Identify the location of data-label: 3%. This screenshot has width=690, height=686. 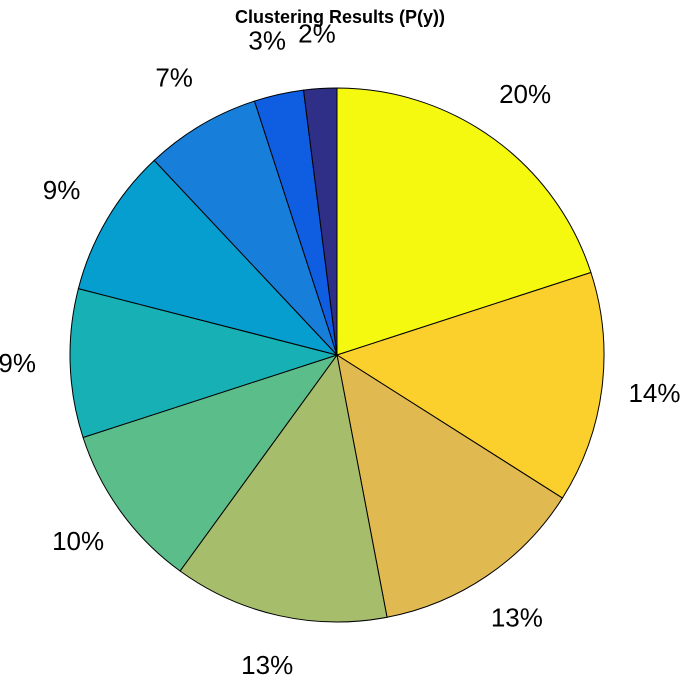
(267, 41).